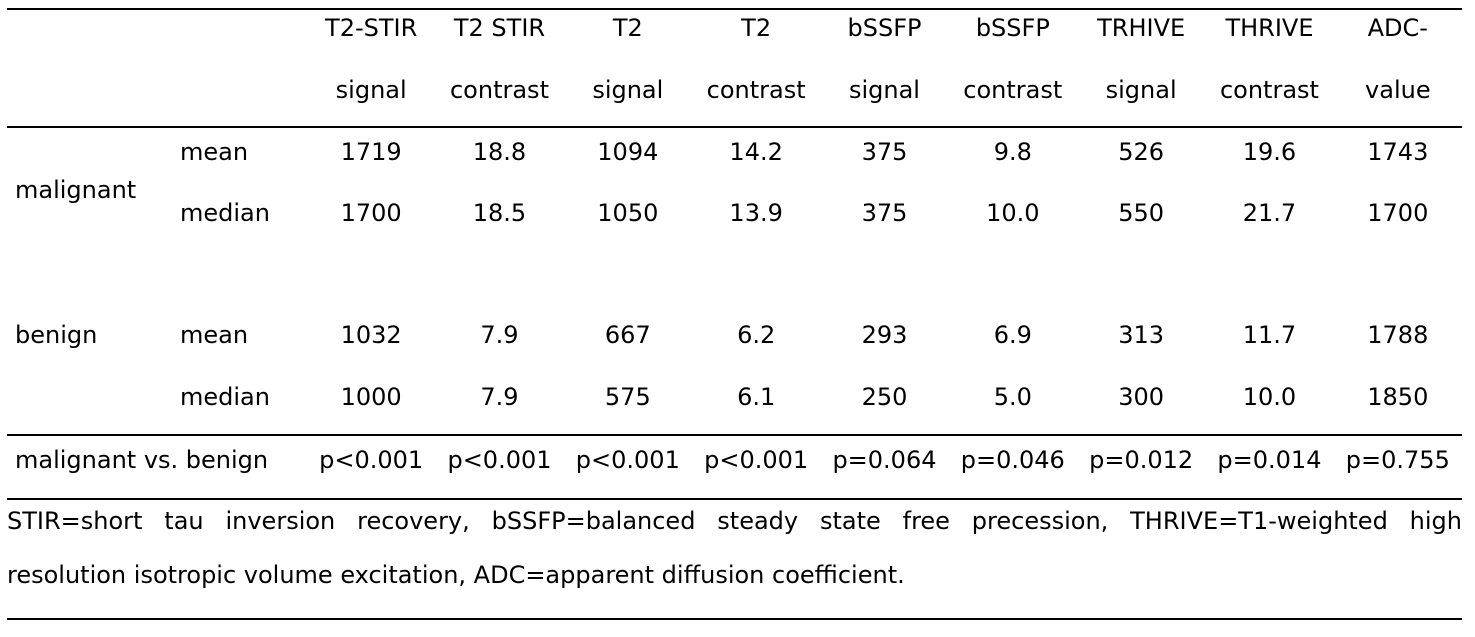 The height and width of the screenshot is (637, 1475). Describe the element at coordinates (756, 397) in the screenshot. I see `value-cell: 6.1` at that location.